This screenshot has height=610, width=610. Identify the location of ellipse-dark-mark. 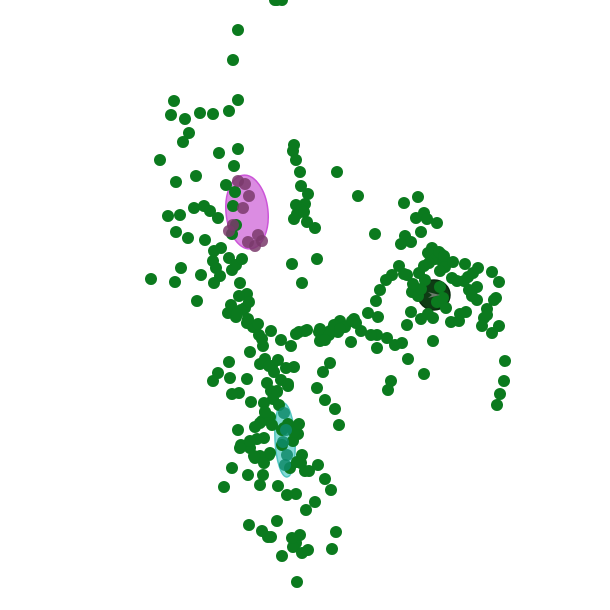
(434, 295).